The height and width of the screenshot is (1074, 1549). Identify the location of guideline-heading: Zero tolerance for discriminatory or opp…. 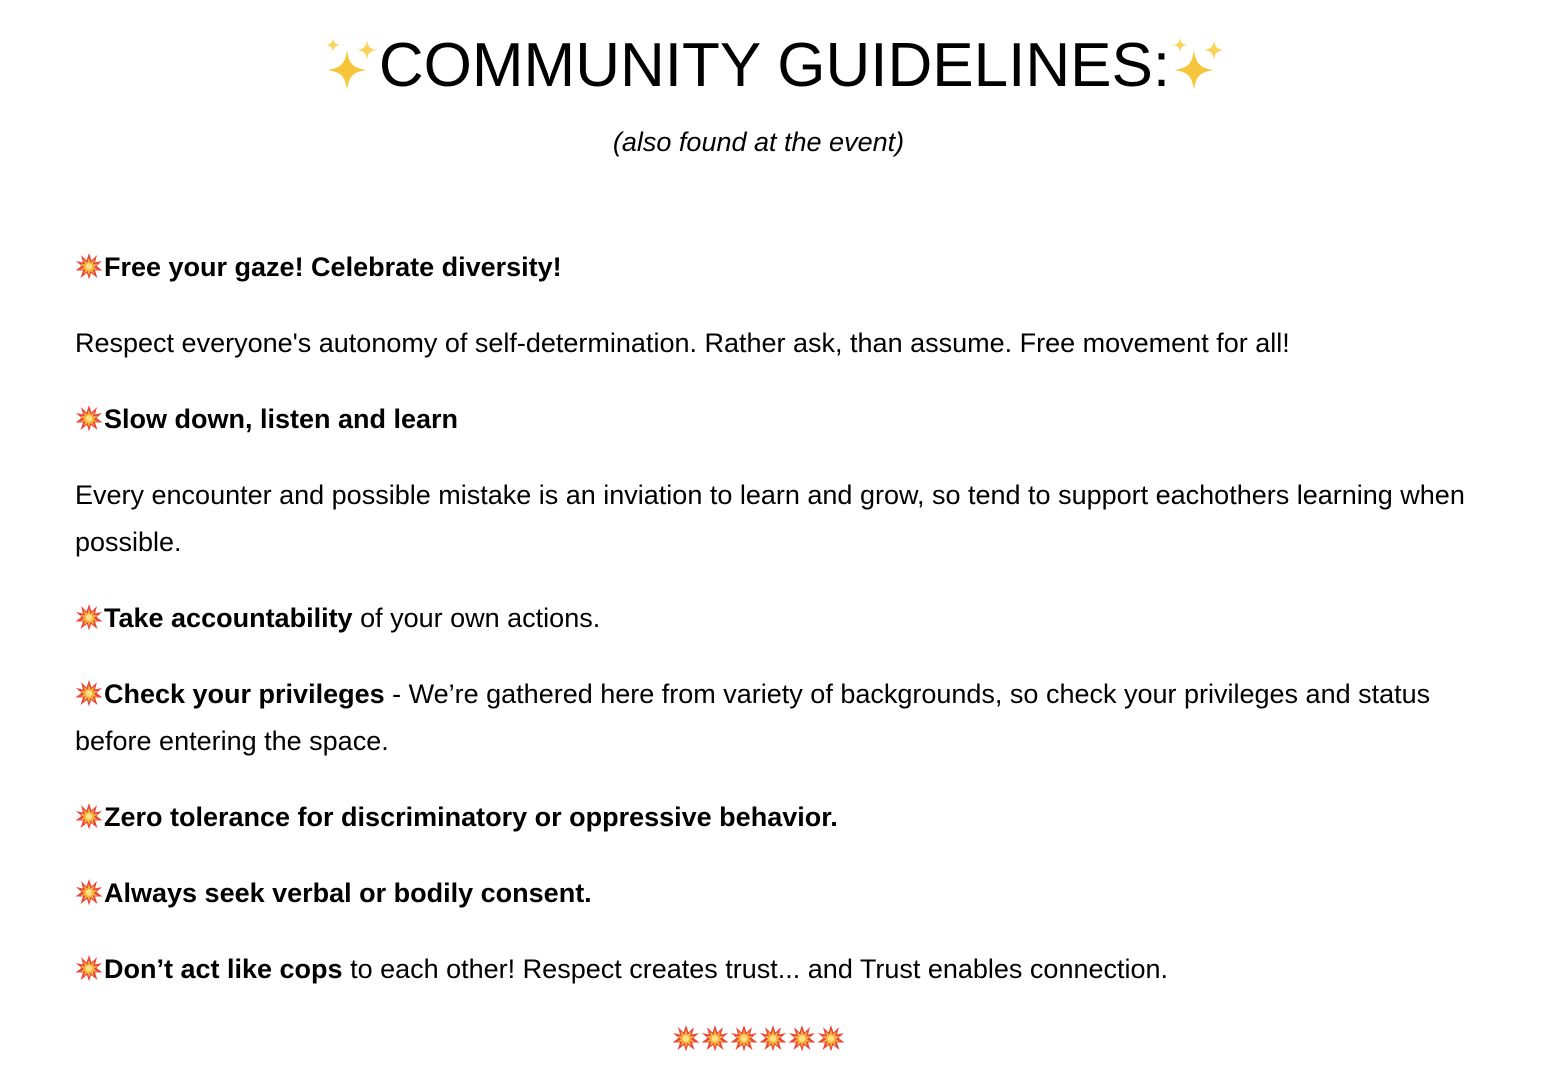
(471, 817).